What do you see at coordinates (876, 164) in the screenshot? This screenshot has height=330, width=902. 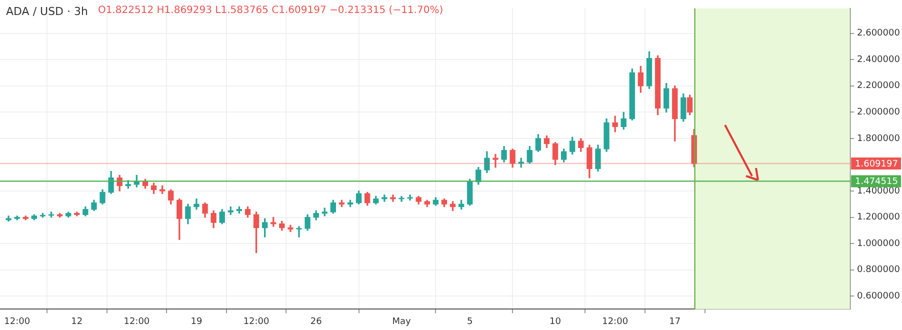 I see `ref-line-label: 1.609197` at bounding box center [876, 164].